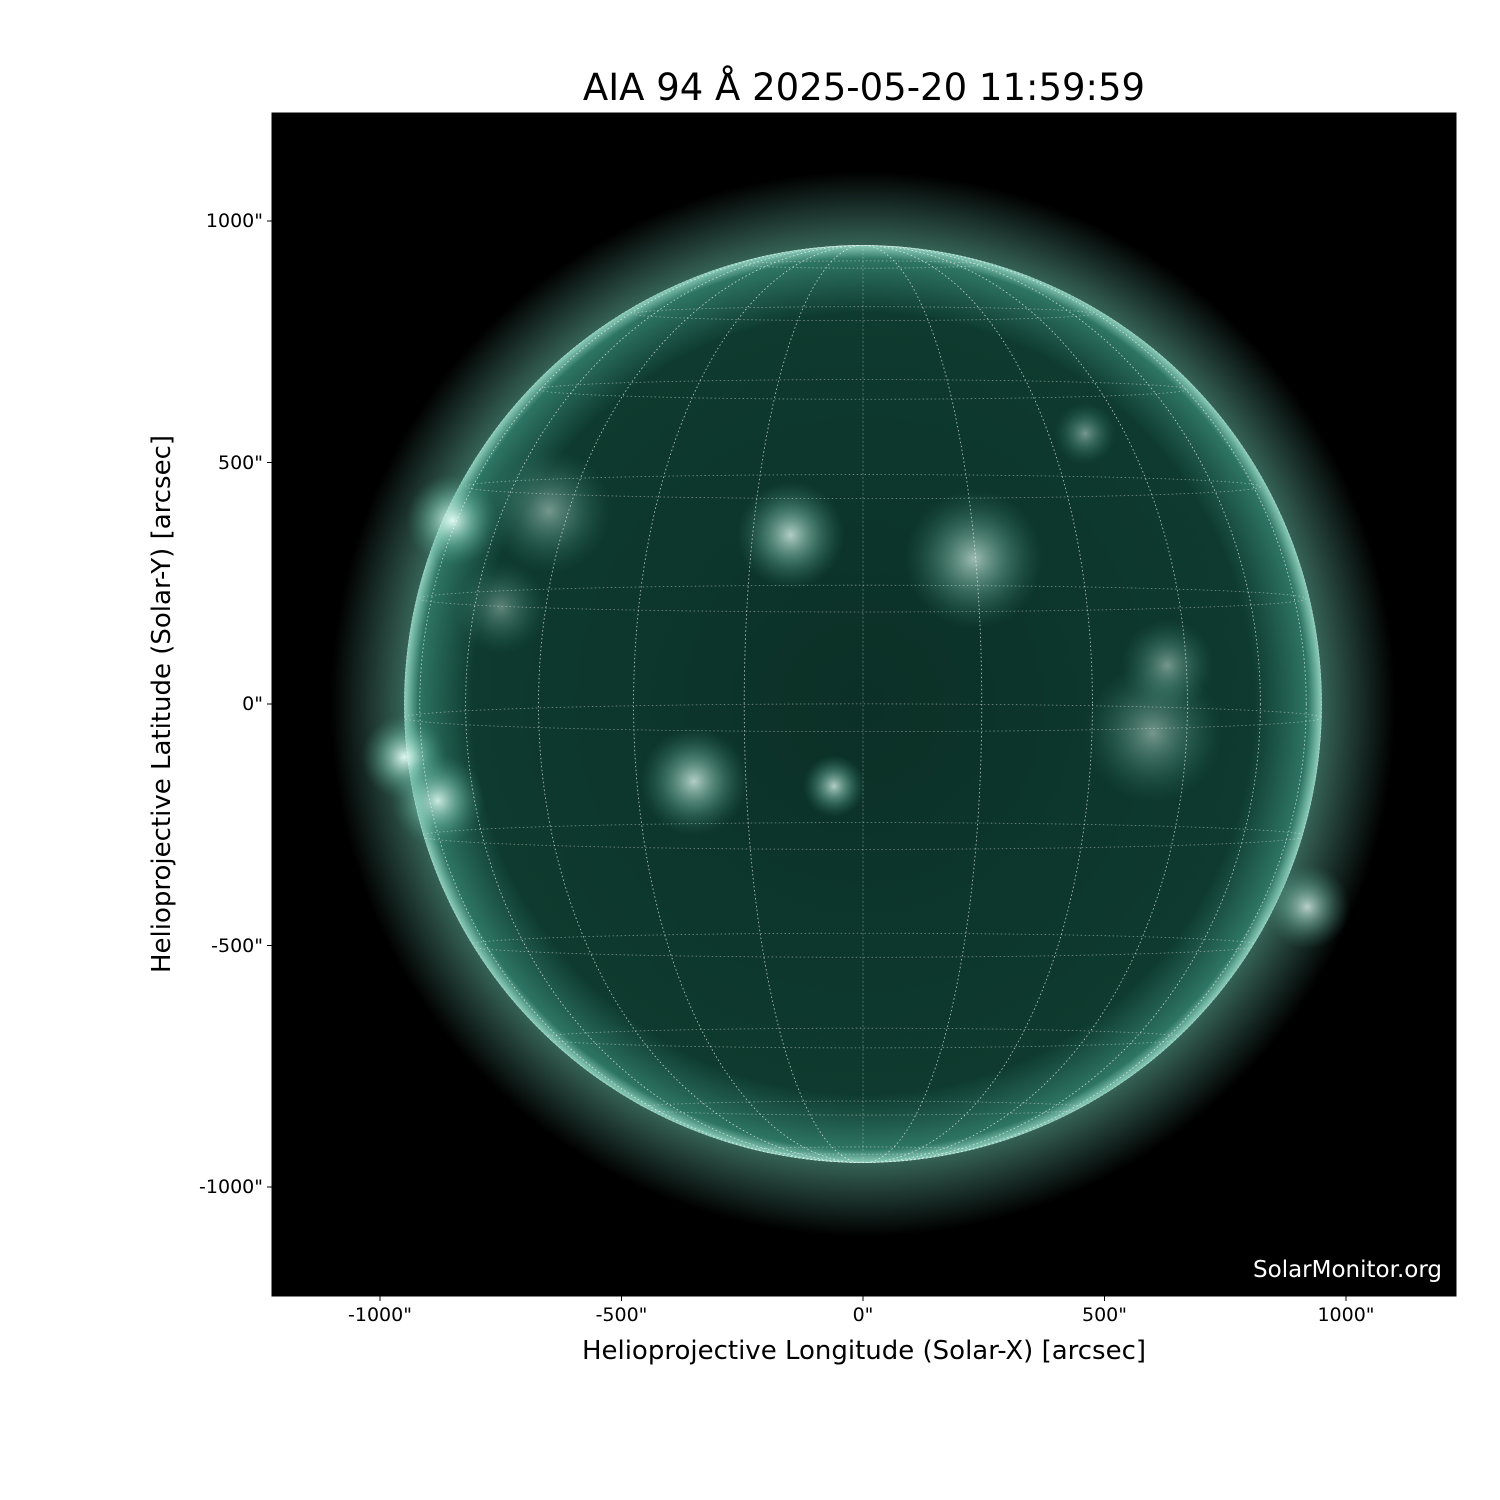 The width and height of the screenshot is (1500, 1500). Describe the element at coordinates (863, 1315) in the screenshot. I see `x-tick-label: 0"` at that location.